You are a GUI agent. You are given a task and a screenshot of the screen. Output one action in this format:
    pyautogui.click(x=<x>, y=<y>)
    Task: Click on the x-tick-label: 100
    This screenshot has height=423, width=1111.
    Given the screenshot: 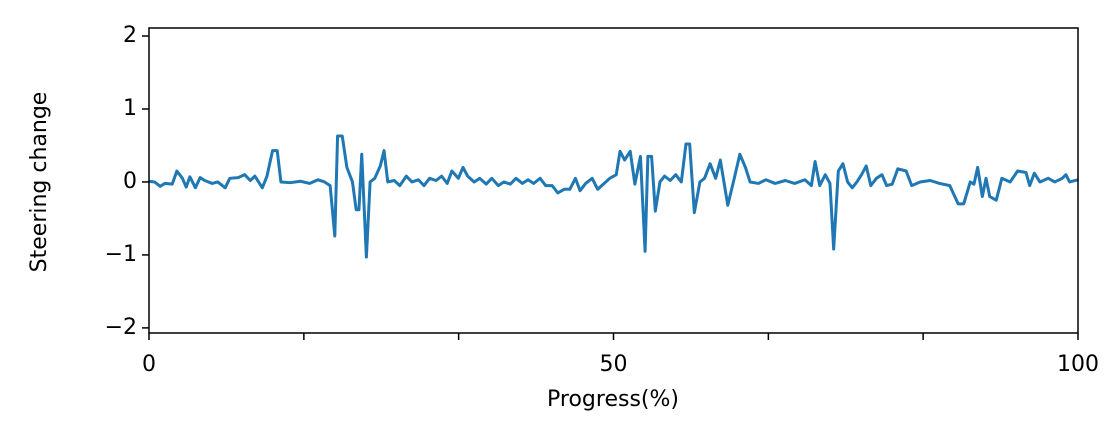 What is the action you would take?
    pyautogui.click(x=1078, y=364)
    